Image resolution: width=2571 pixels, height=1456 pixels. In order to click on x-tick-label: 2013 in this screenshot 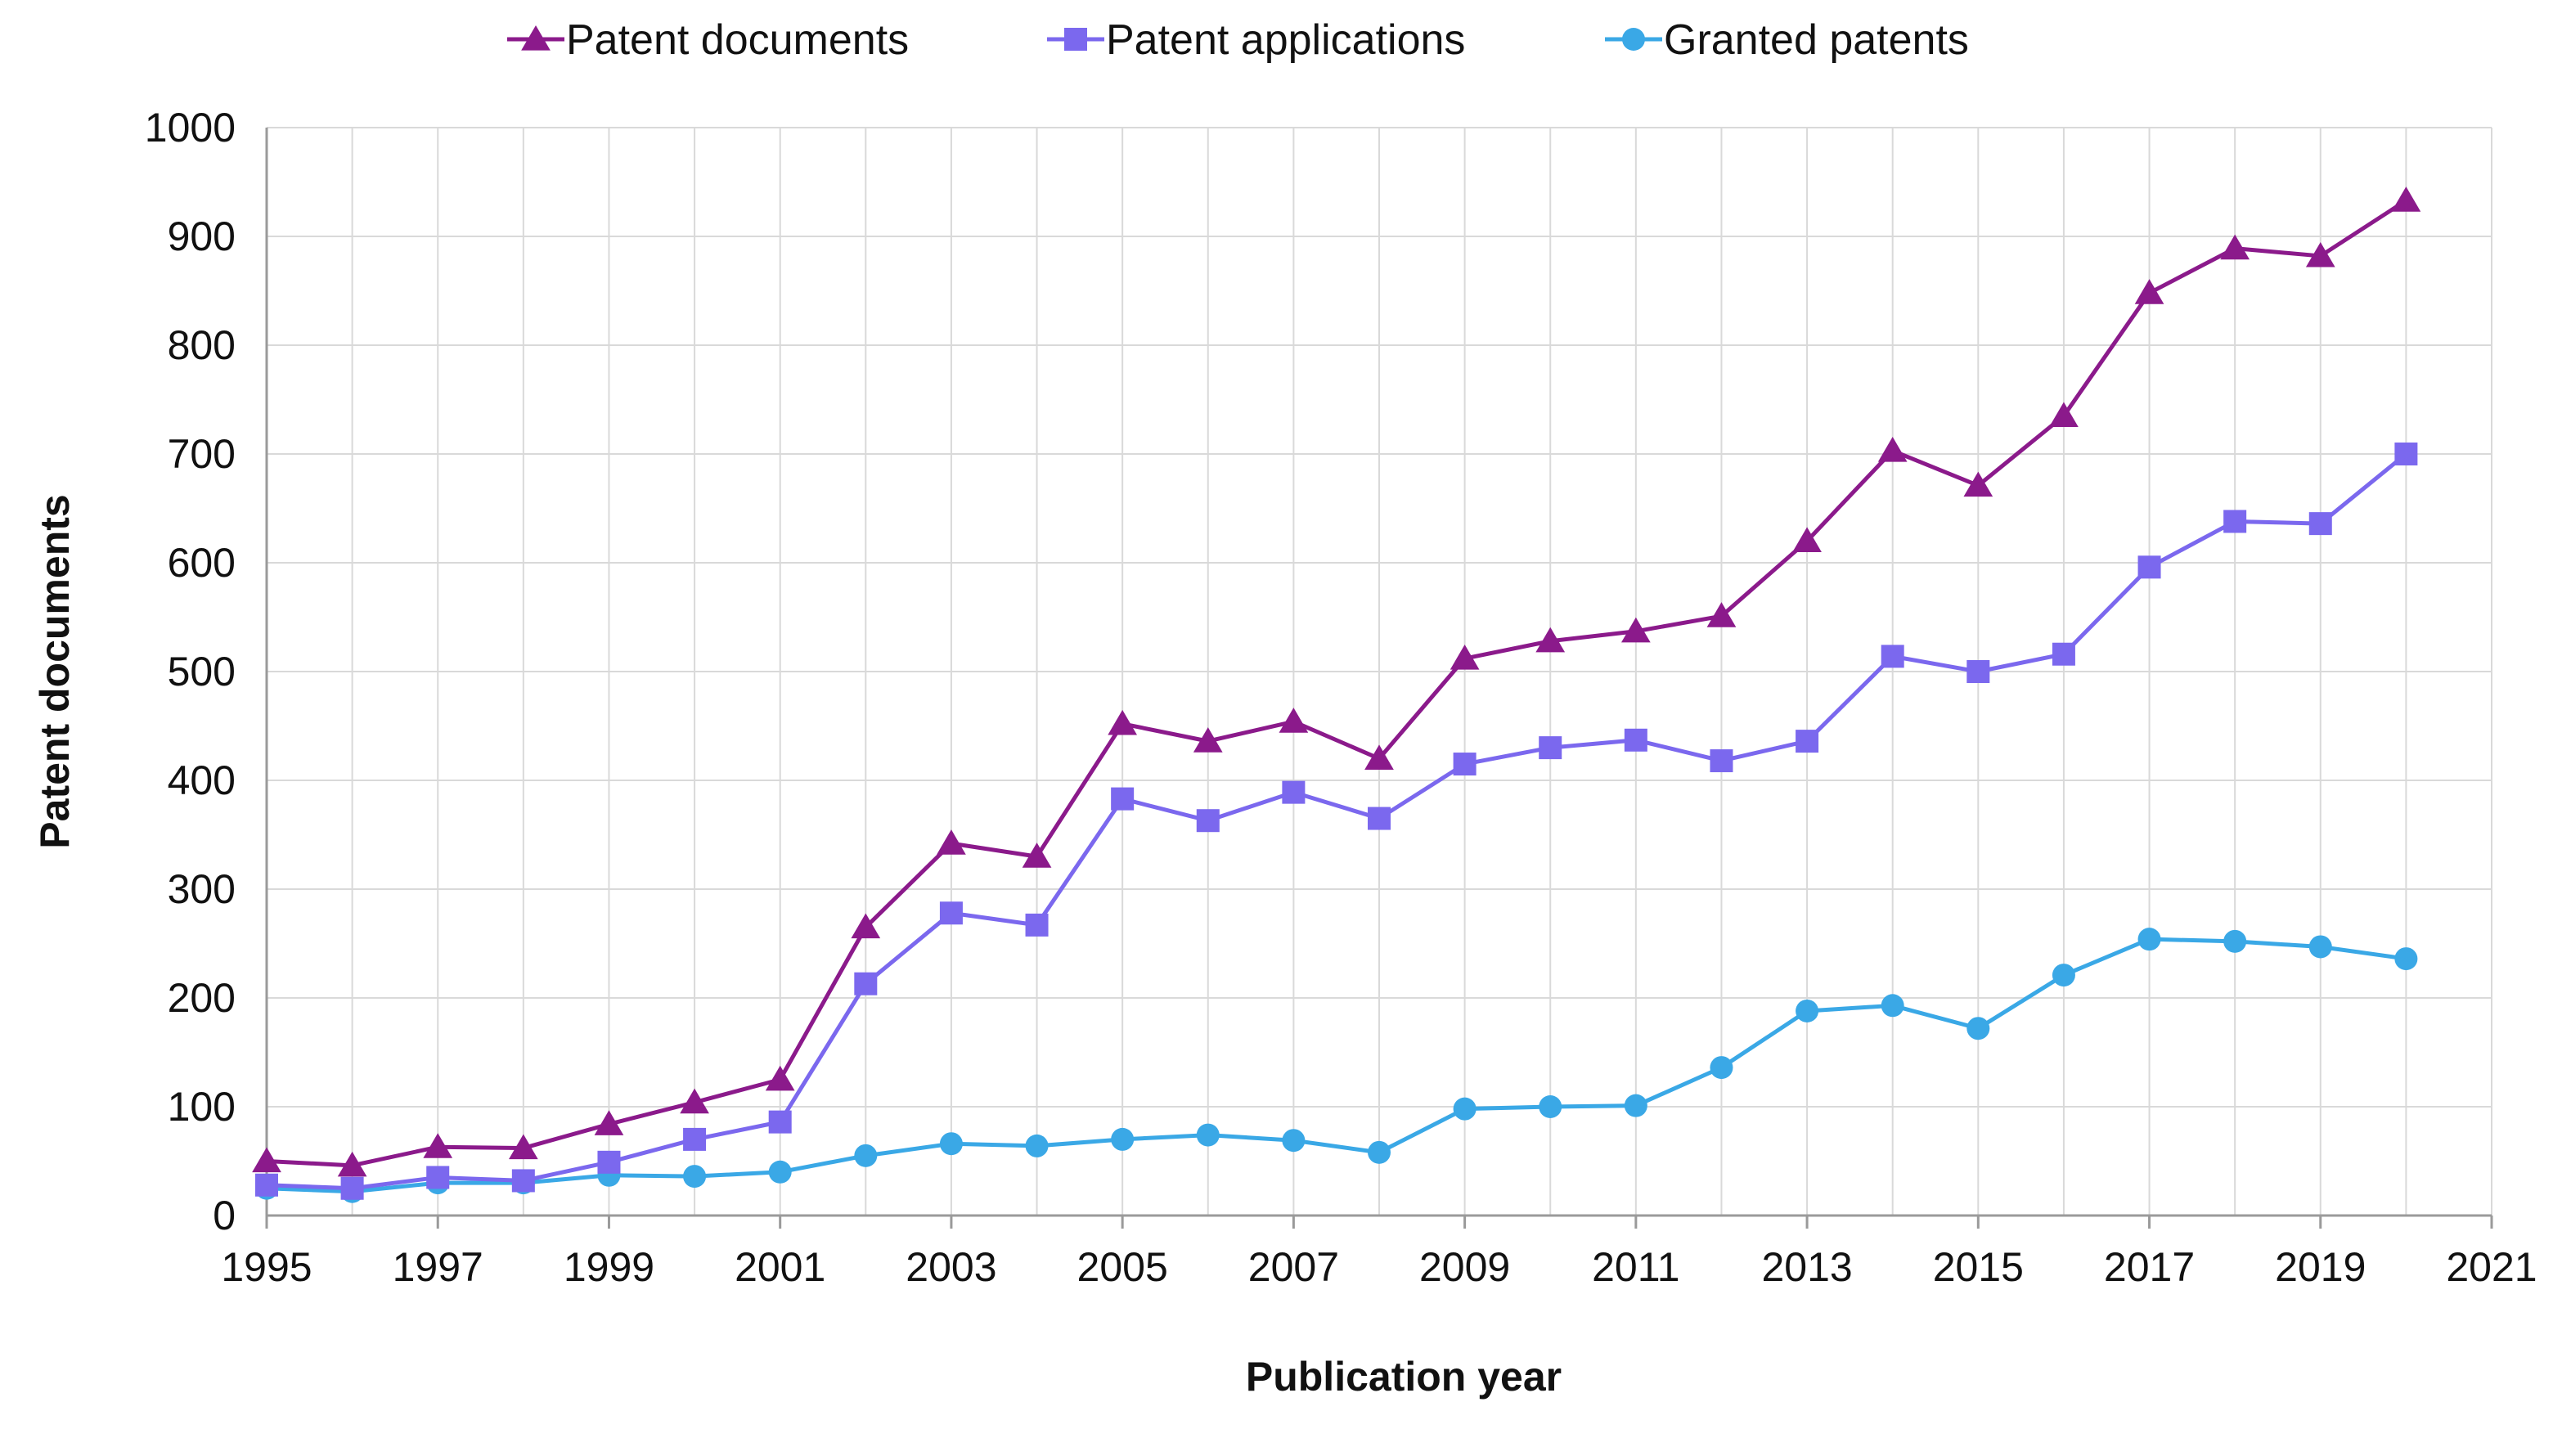, I will do `click(1806, 1267)`.